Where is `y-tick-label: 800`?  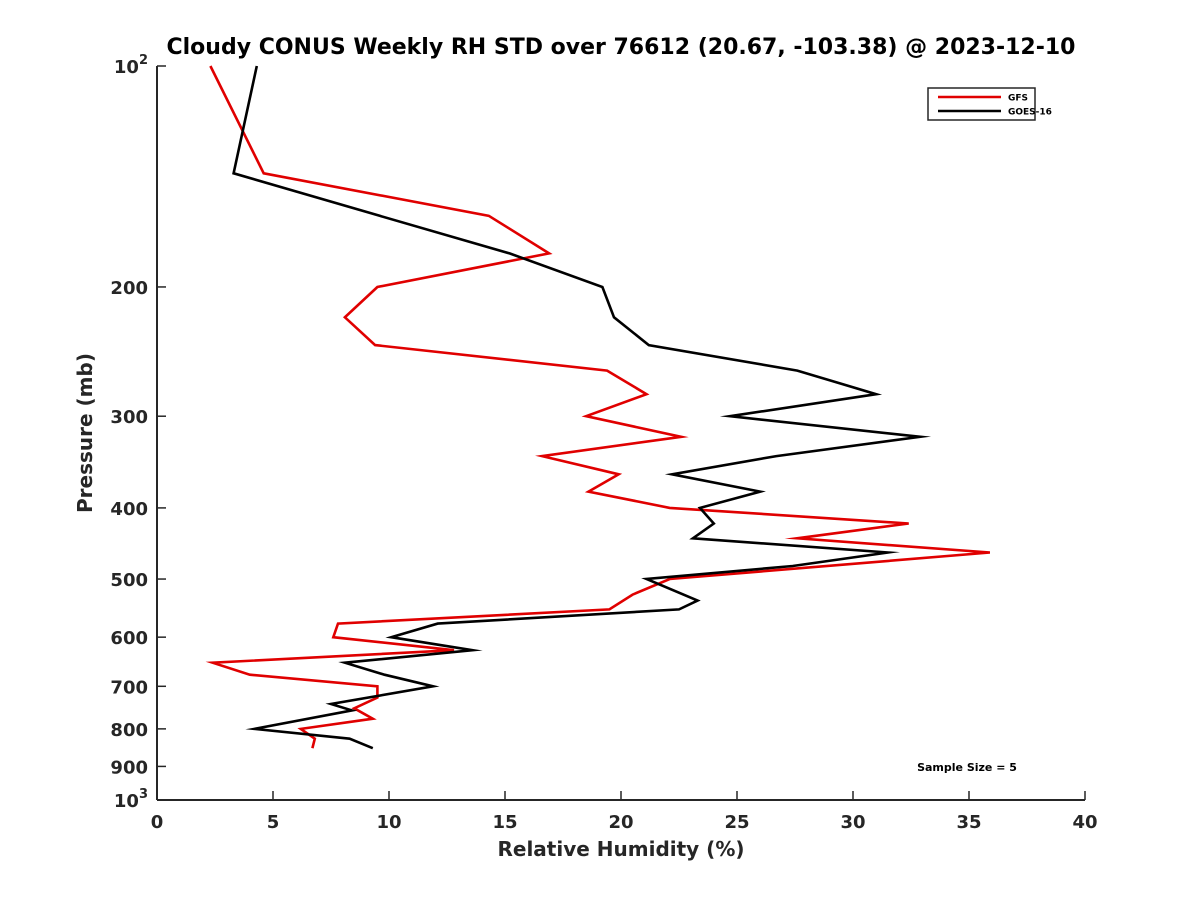 y-tick-label: 800 is located at coordinates (129, 730).